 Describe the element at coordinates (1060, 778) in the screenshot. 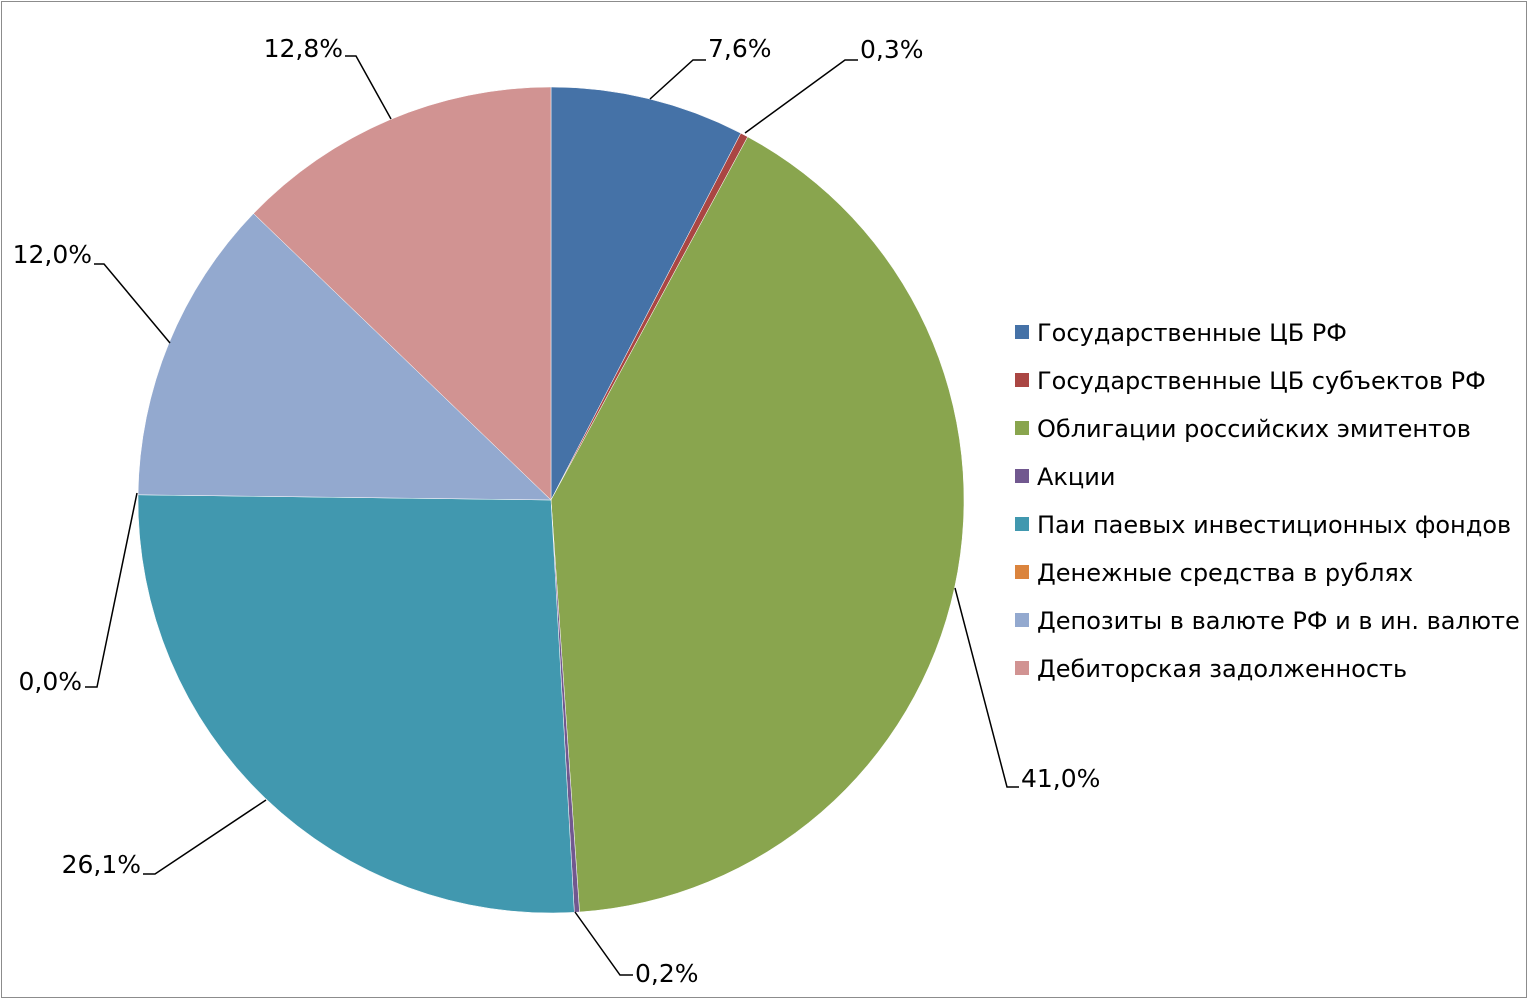

I see `slice-3-data-label: 41,0%` at that location.